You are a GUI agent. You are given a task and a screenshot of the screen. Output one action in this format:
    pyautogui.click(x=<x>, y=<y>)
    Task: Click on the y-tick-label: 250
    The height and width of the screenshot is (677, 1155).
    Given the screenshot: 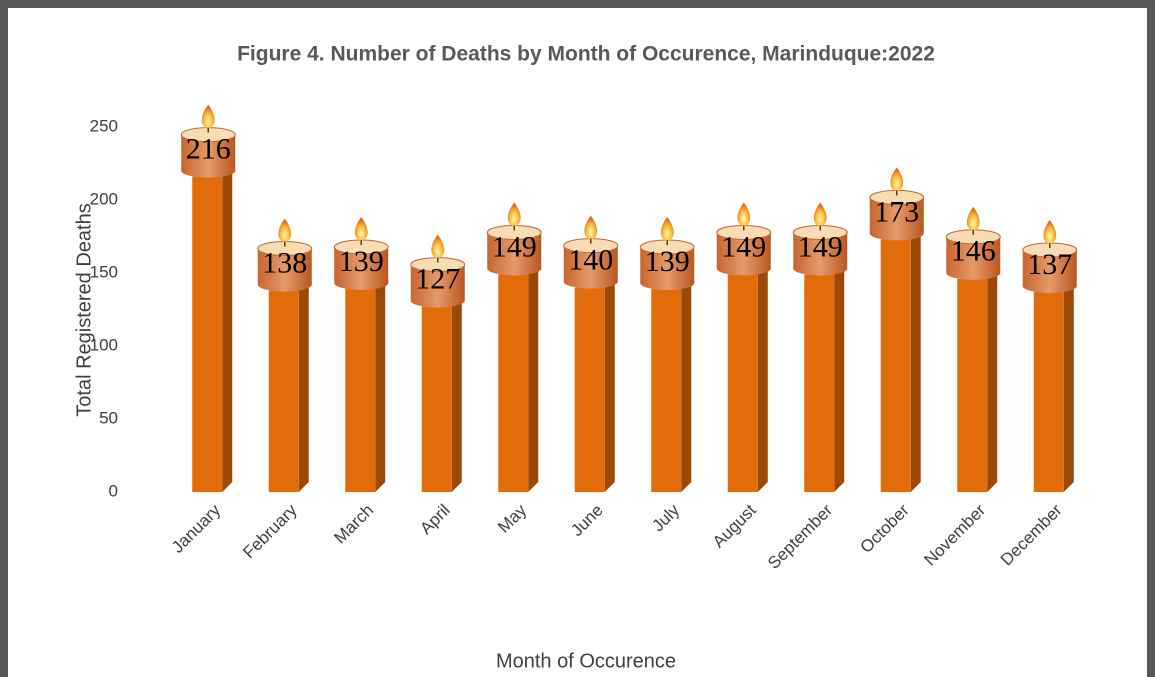 What is the action you would take?
    pyautogui.click(x=104, y=125)
    